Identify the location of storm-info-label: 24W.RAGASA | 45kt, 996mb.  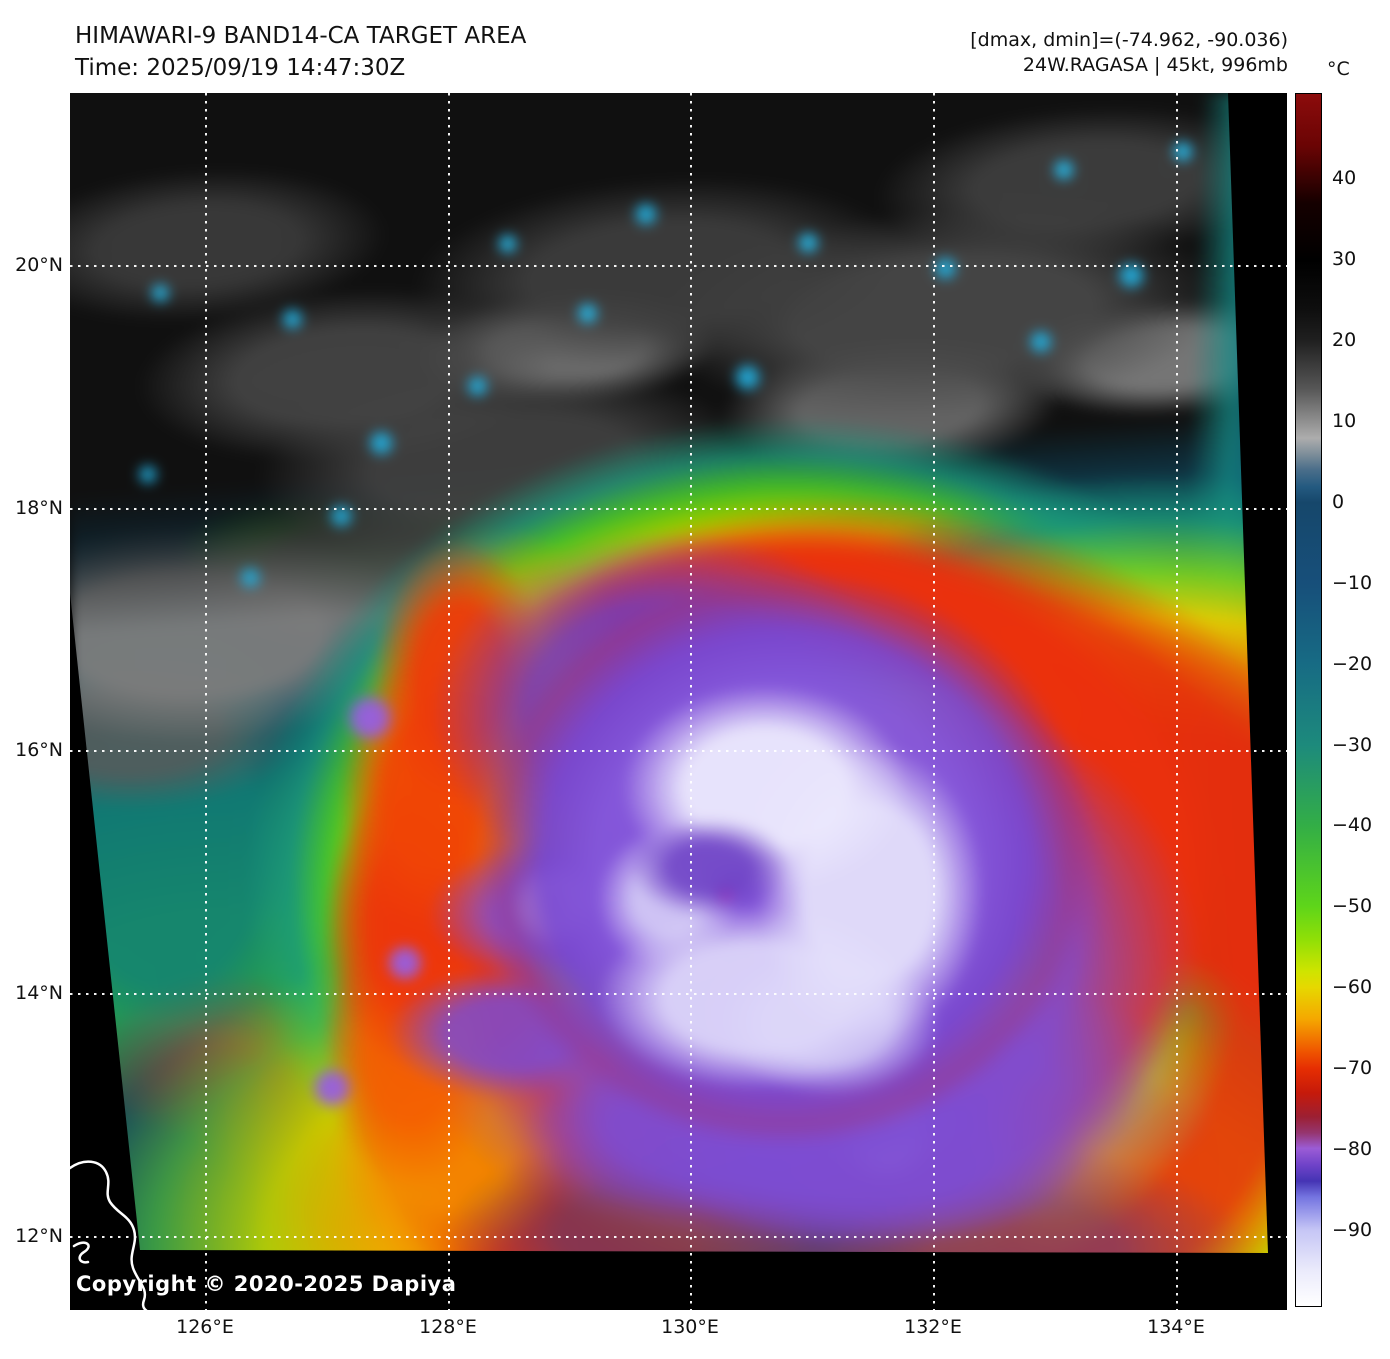
(1155, 65).